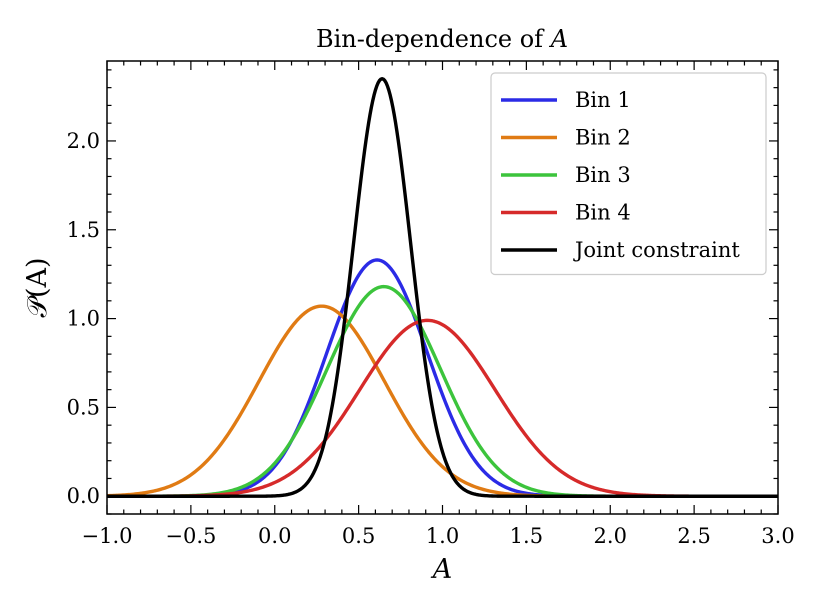 This screenshot has height=610, width=814. What do you see at coordinates (358, 536) in the screenshot?
I see `x-tick-label: 0.5` at bounding box center [358, 536].